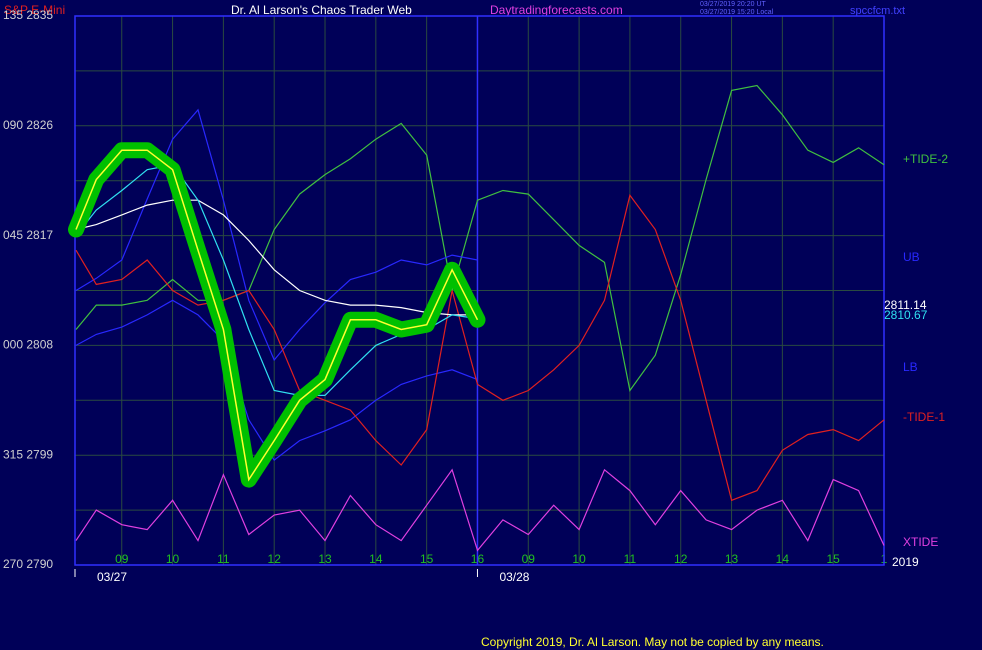 This screenshot has height=650, width=982. Describe the element at coordinates (733, 4) in the screenshot. I see `timestamp-ut: 03/27/2019 20:20 UT` at that location.